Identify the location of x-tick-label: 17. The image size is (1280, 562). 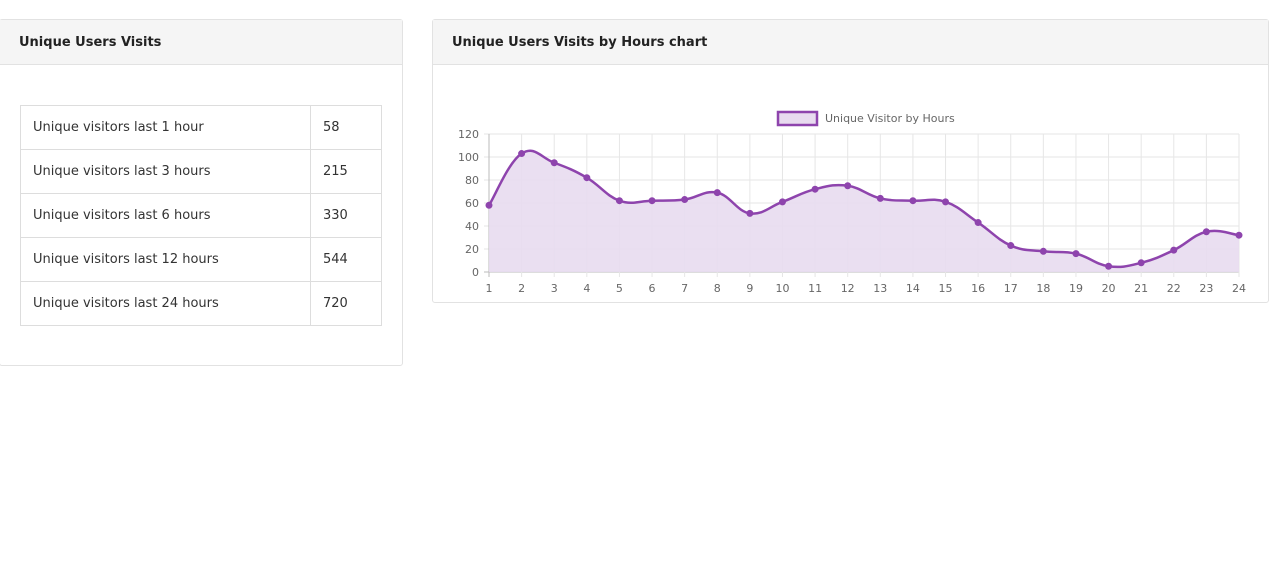
(1011, 288).